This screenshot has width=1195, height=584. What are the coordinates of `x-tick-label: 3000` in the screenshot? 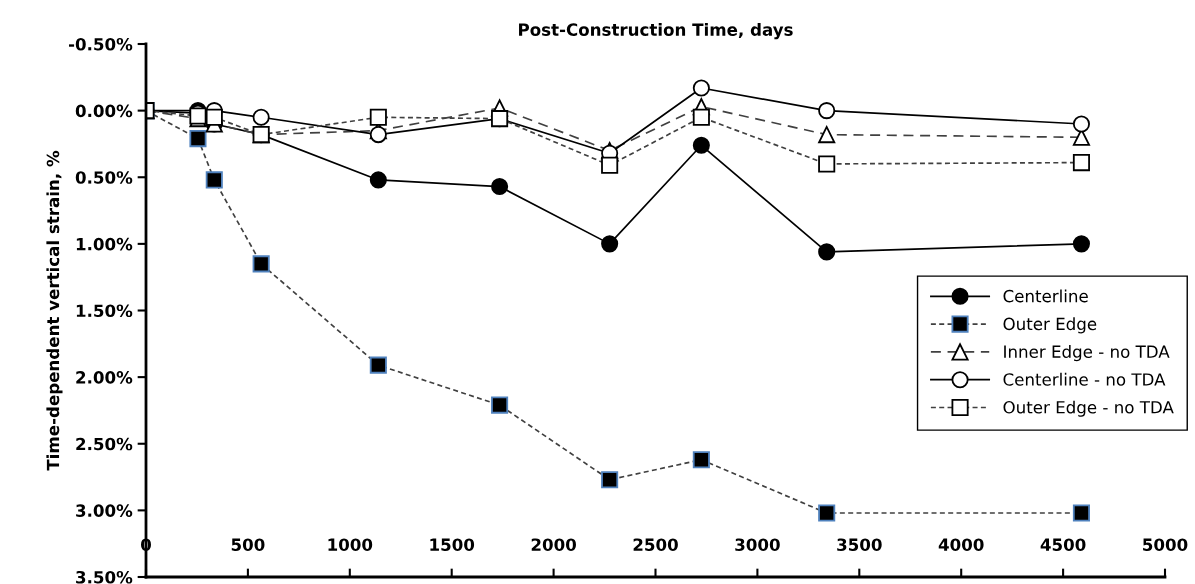 It's located at (757, 545).